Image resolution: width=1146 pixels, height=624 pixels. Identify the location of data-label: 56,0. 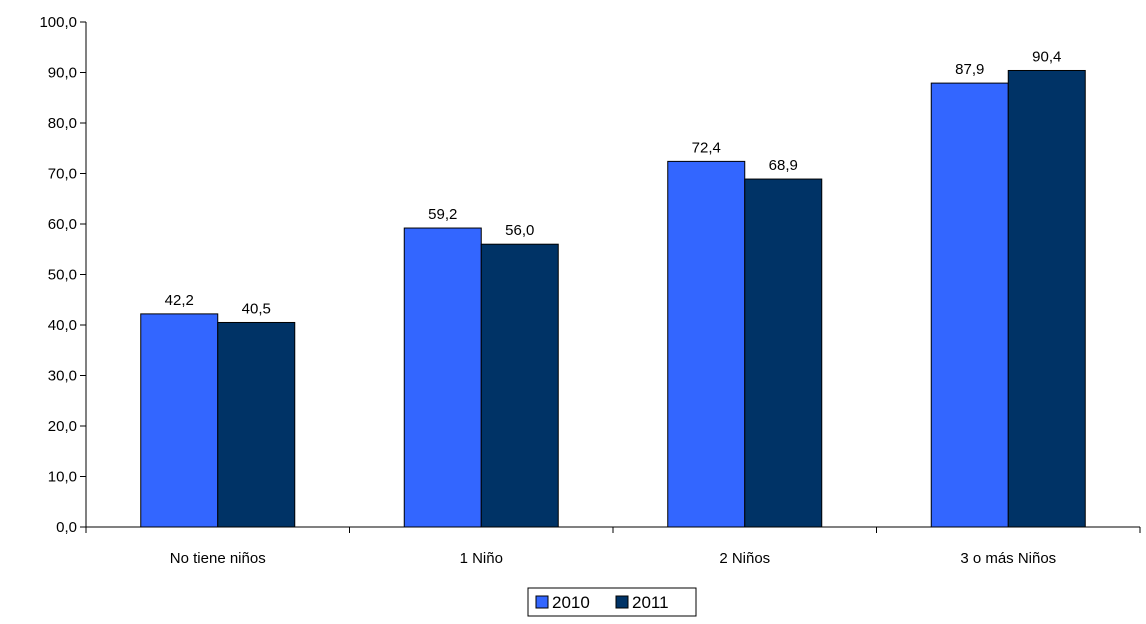
(519, 230).